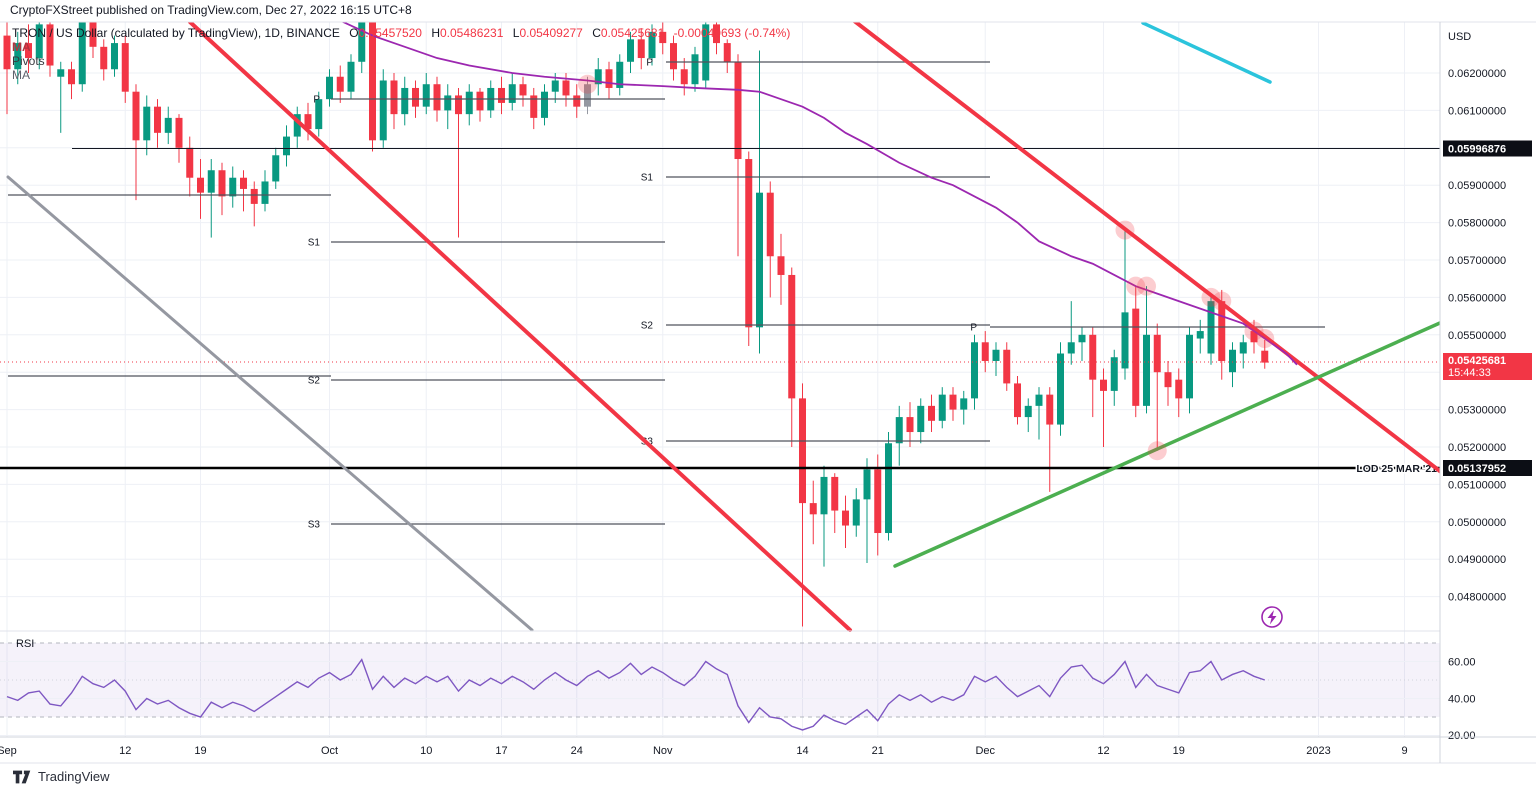  What do you see at coordinates (74, 776) in the screenshot?
I see `tradingview-logo-text: TradingView` at bounding box center [74, 776].